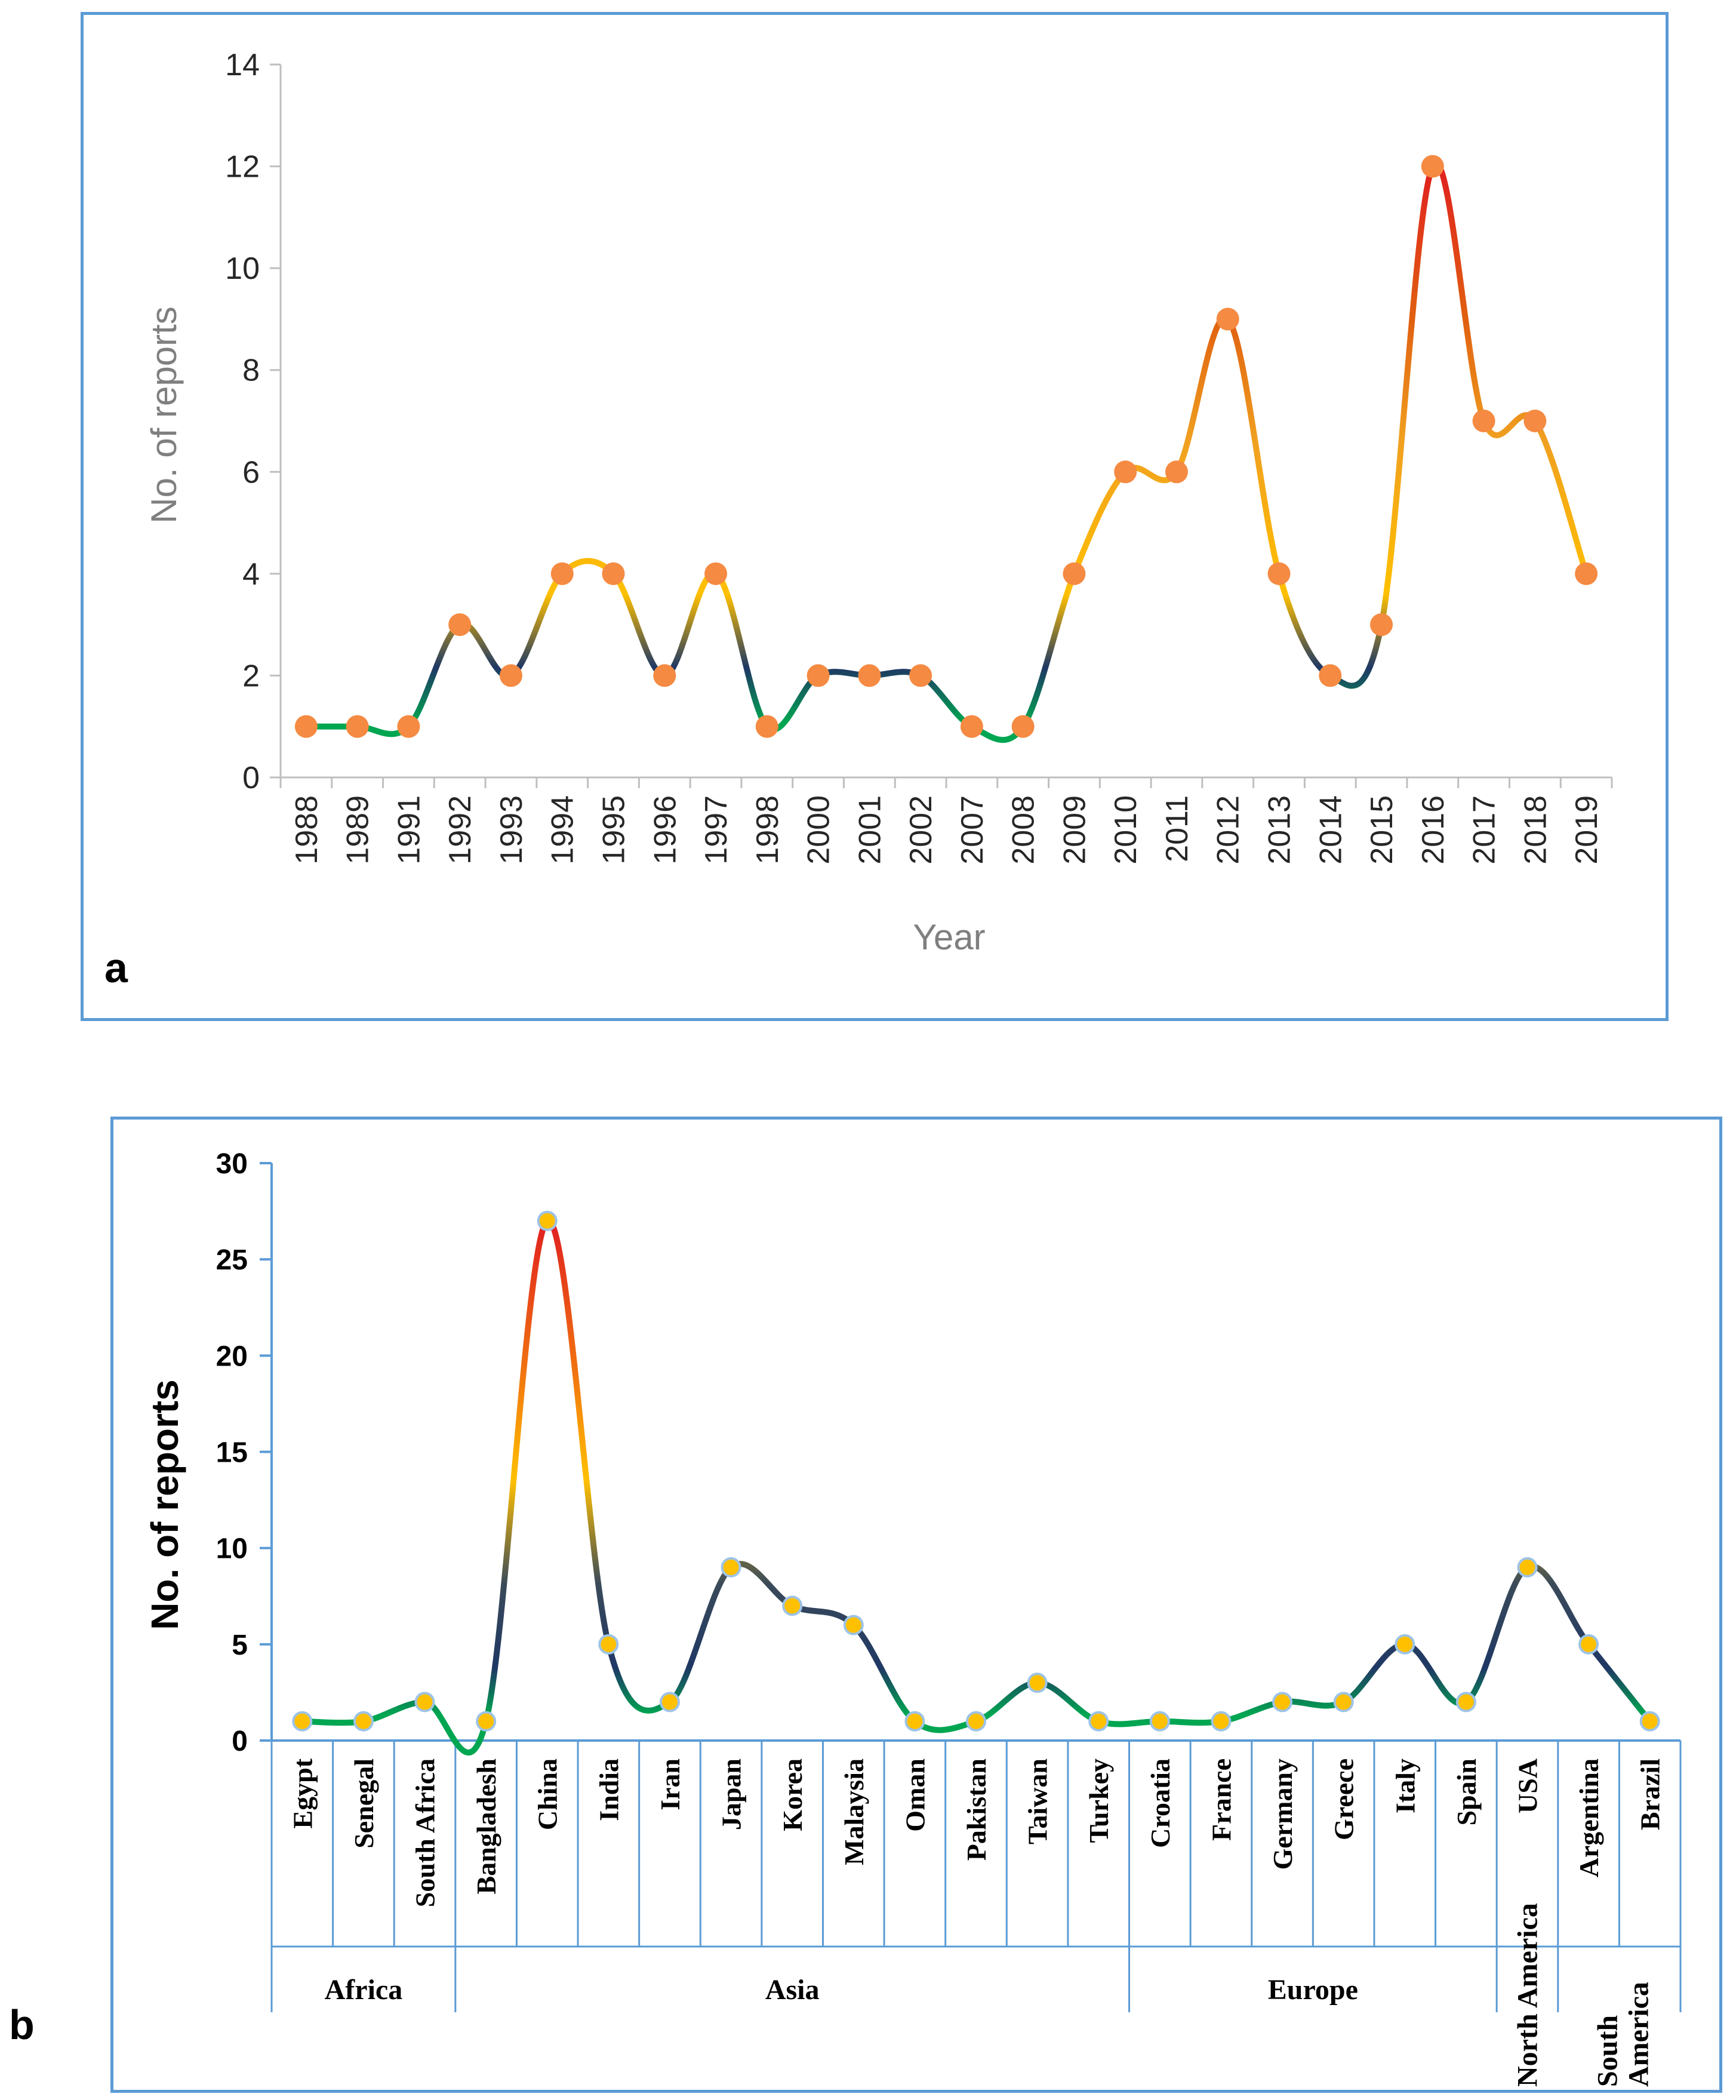 Image resolution: width=1736 pixels, height=2100 pixels. Describe the element at coordinates (614, 830) in the screenshot. I see `panel-a-x-tick-label: 1995` at that location.